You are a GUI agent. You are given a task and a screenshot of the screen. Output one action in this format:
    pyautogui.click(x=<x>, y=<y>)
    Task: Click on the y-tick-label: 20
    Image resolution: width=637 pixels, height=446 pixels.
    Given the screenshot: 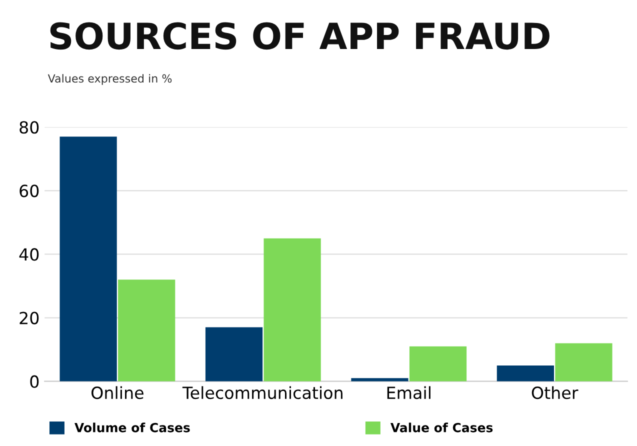 What is the action you would take?
    pyautogui.click(x=29, y=318)
    